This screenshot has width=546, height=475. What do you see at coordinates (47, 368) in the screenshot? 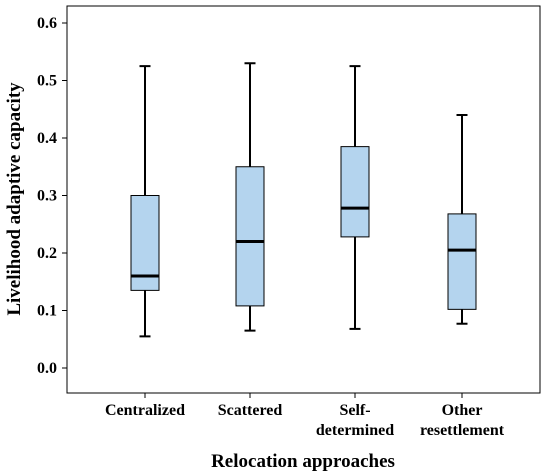
I see `y-tick-label: 0.0` at bounding box center [47, 368].